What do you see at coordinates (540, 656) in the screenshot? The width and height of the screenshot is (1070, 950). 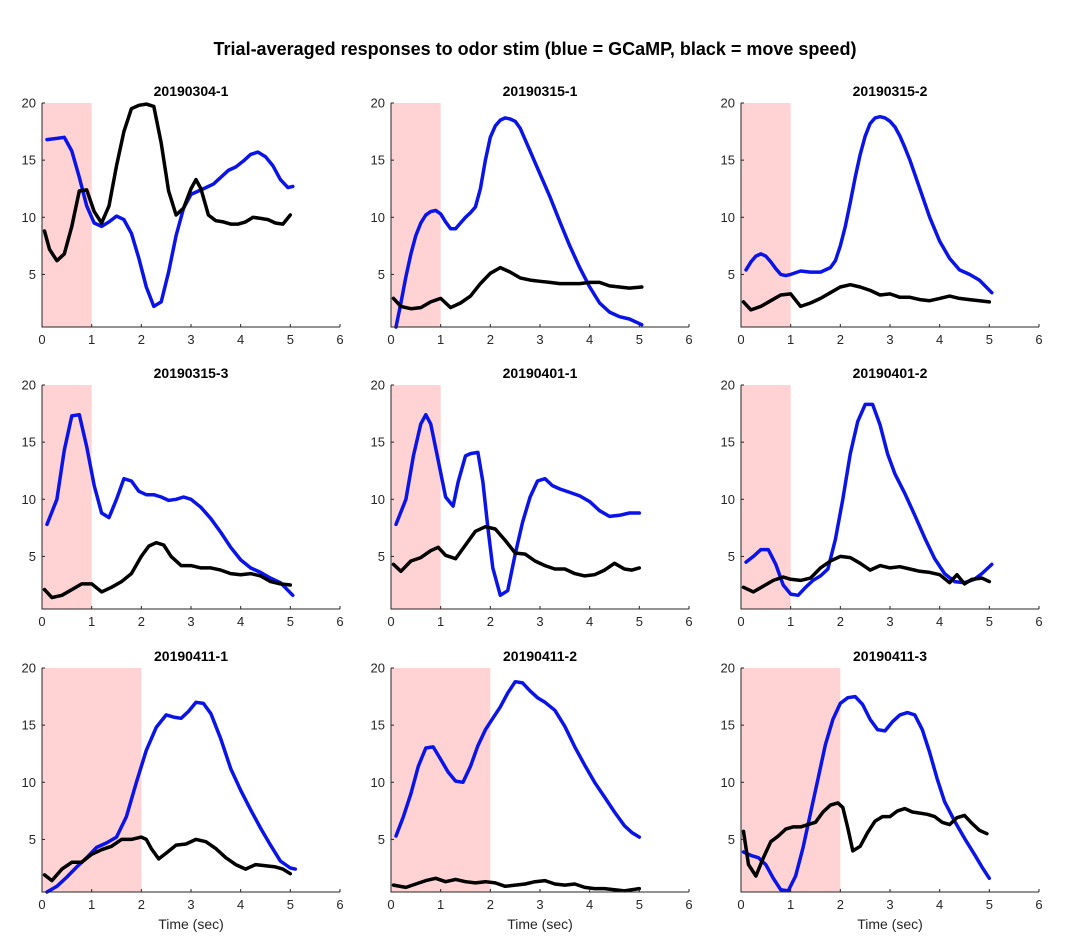 I see `subplot-title: 20190411-2` at bounding box center [540, 656].